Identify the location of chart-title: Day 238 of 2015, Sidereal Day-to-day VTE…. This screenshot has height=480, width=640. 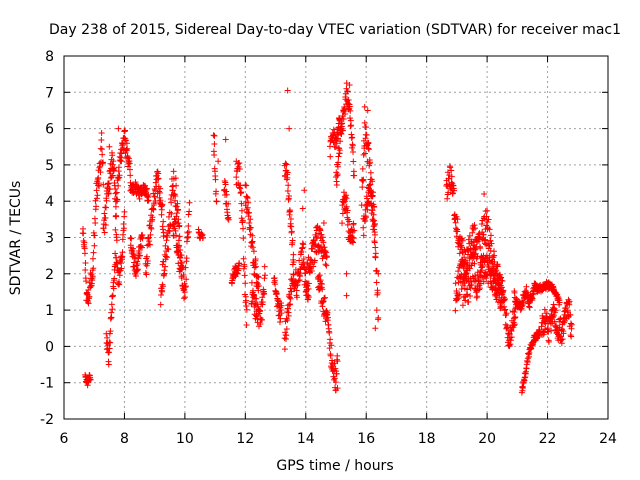
(335, 30).